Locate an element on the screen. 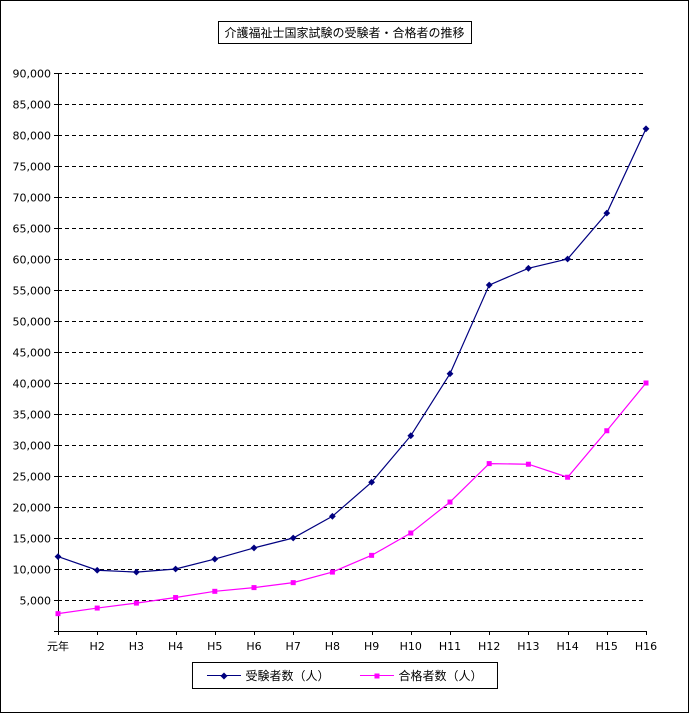 The image size is (689, 713). x-axis-label: H9 is located at coordinates (371, 646).